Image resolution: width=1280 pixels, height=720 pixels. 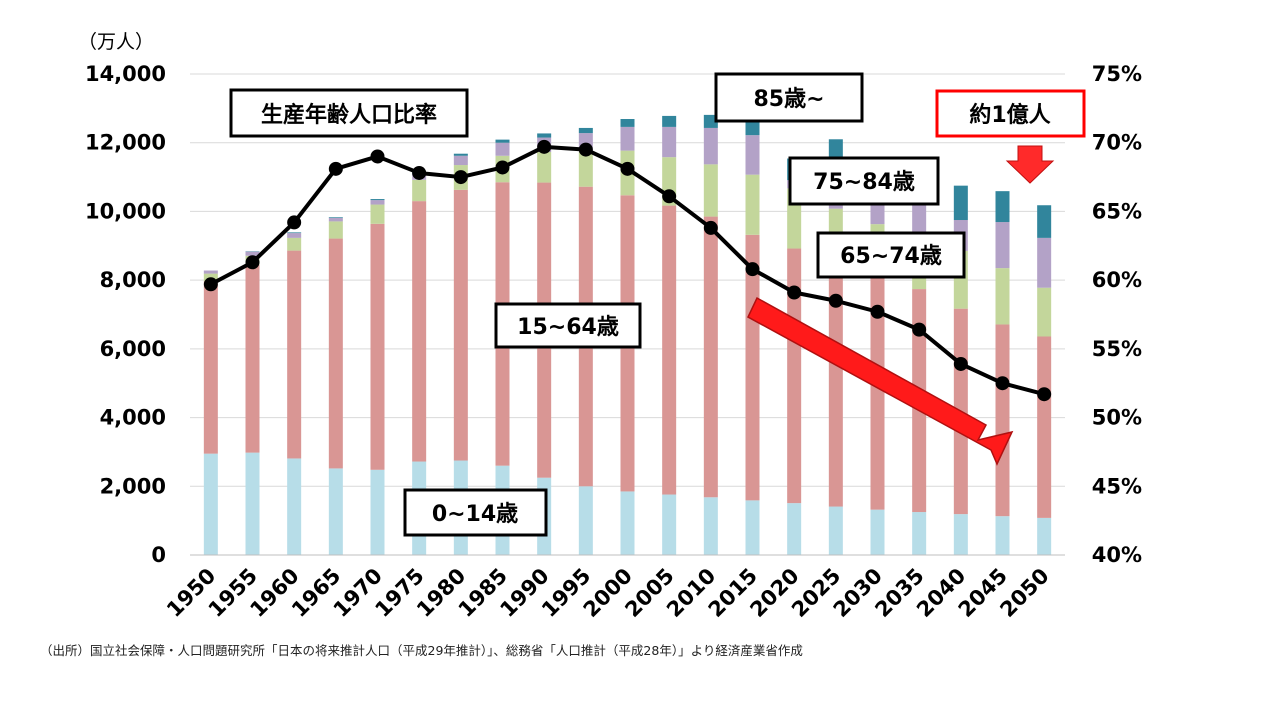 I want to click on right-tick-label: 65%, so click(x=1117, y=211).